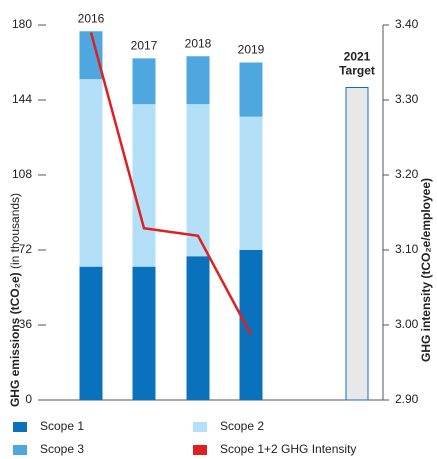 This screenshot has height=459, width=437. What do you see at coordinates (357, 57) in the screenshot?
I see `target-label: 2021` at bounding box center [357, 57].